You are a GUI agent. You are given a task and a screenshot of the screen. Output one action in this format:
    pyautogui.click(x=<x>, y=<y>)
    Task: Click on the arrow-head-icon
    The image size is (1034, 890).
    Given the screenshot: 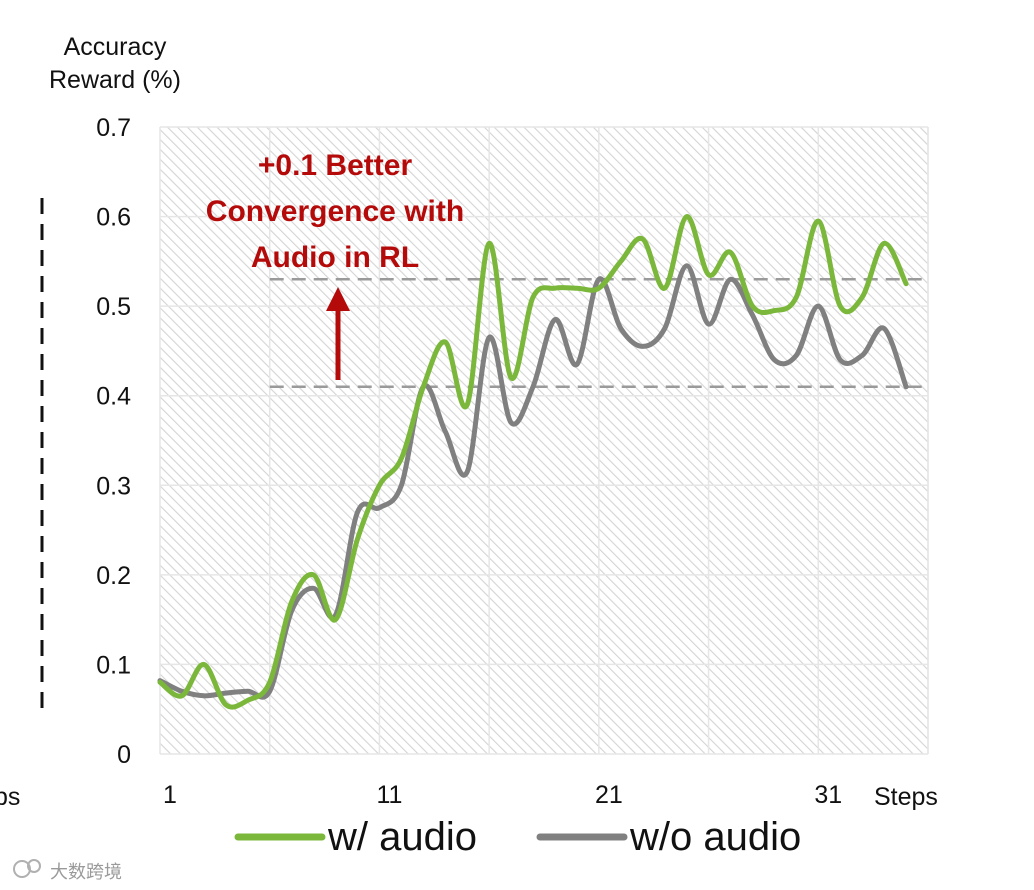 What is the action you would take?
    pyautogui.click(x=338, y=299)
    